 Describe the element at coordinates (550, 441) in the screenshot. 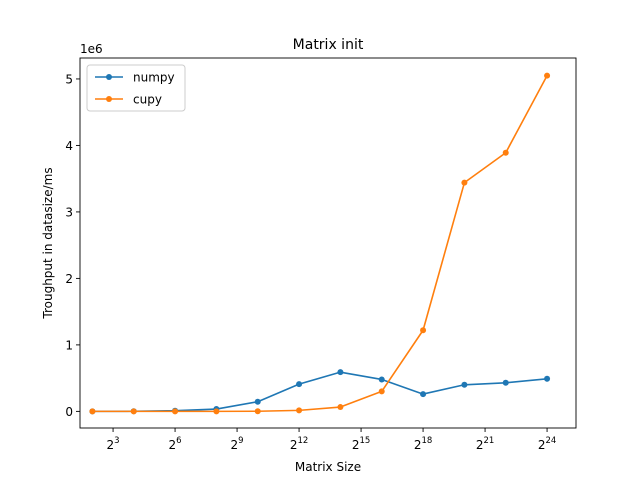

I see `x-tick-label-exponent: 24` at that location.